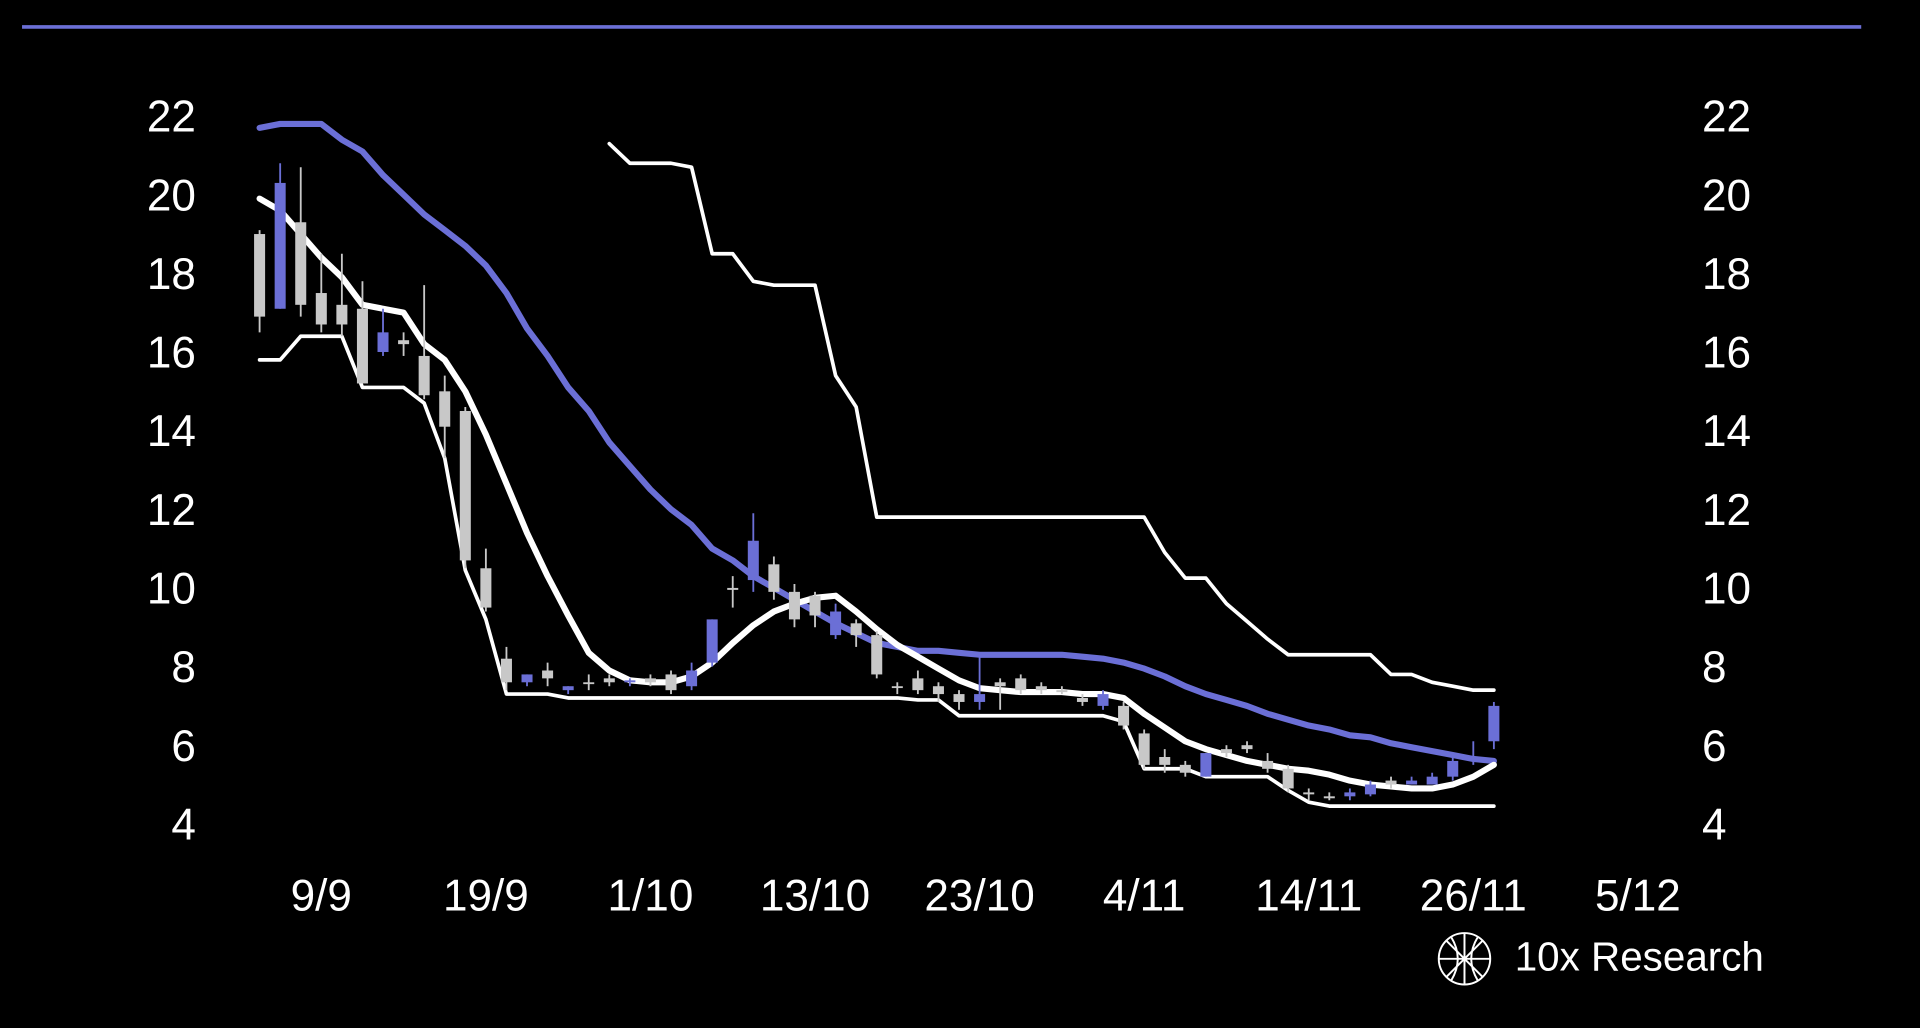 The height and width of the screenshot is (1028, 1920). What do you see at coordinates (1638, 895) in the screenshot?
I see `x-tick-label: 5/12` at bounding box center [1638, 895].